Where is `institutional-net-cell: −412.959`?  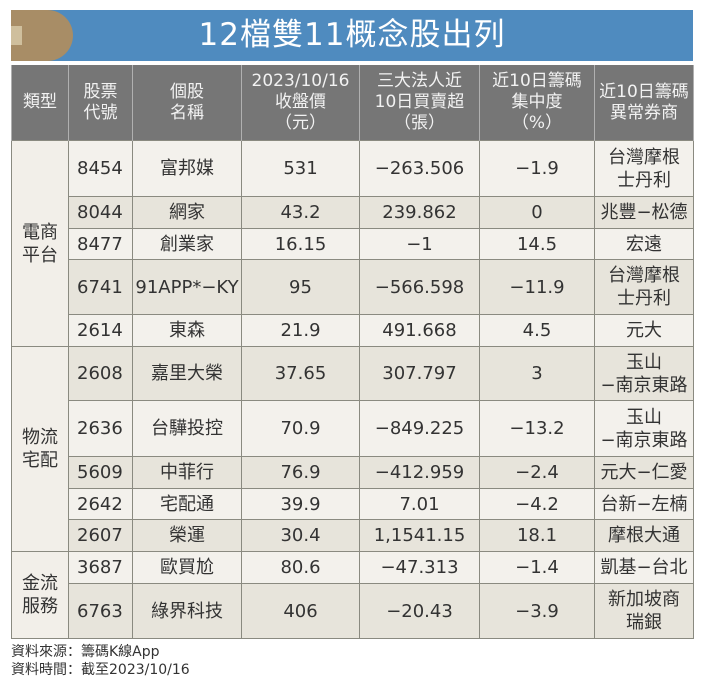
institutional-net-cell: −412.959 is located at coordinates (419, 472).